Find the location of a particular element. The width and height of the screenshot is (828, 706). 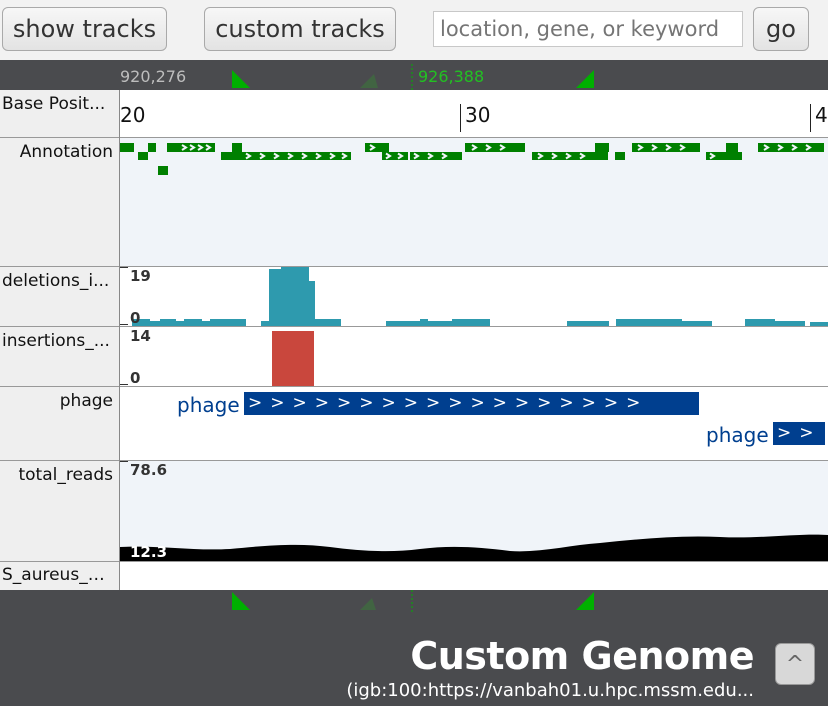

total-reads-min: 12.3 is located at coordinates (149, 552).